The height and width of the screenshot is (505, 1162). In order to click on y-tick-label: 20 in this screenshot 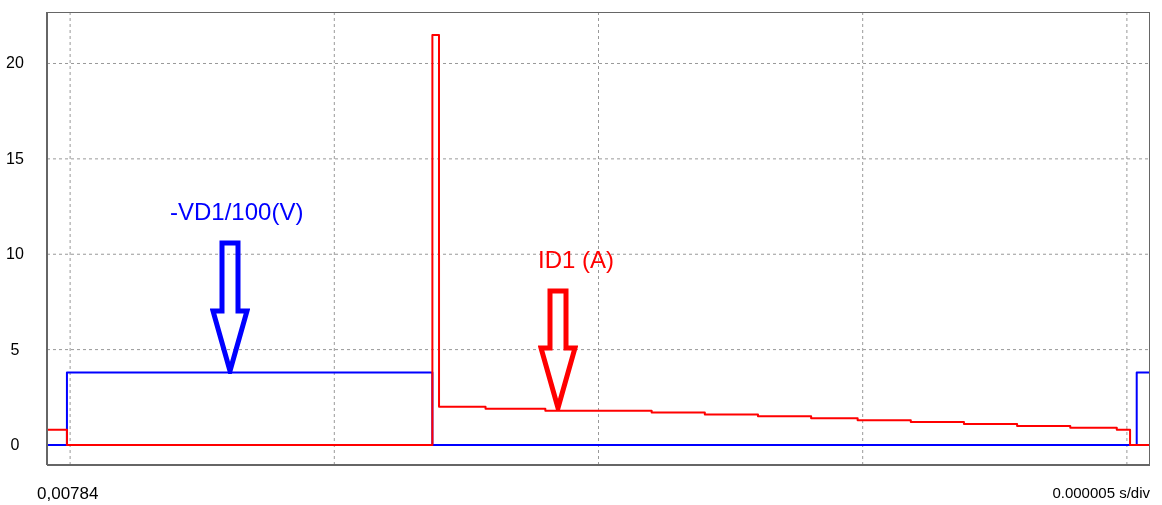, I will do `click(15, 63)`.